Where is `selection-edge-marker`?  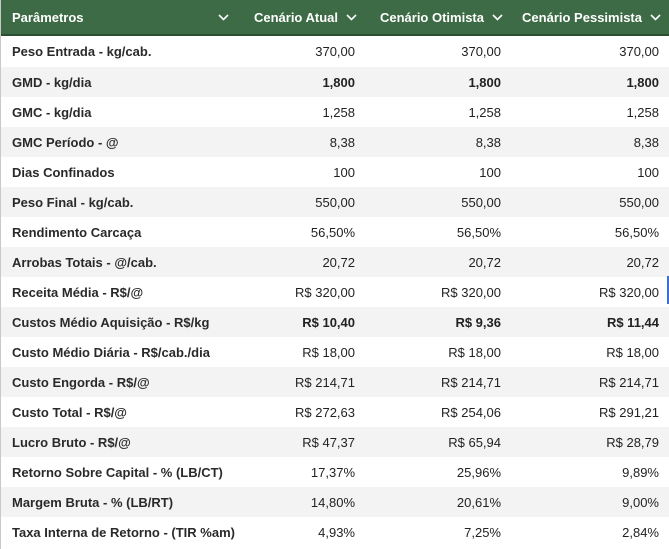
selection-edge-marker is located at coordinates (668, 290).